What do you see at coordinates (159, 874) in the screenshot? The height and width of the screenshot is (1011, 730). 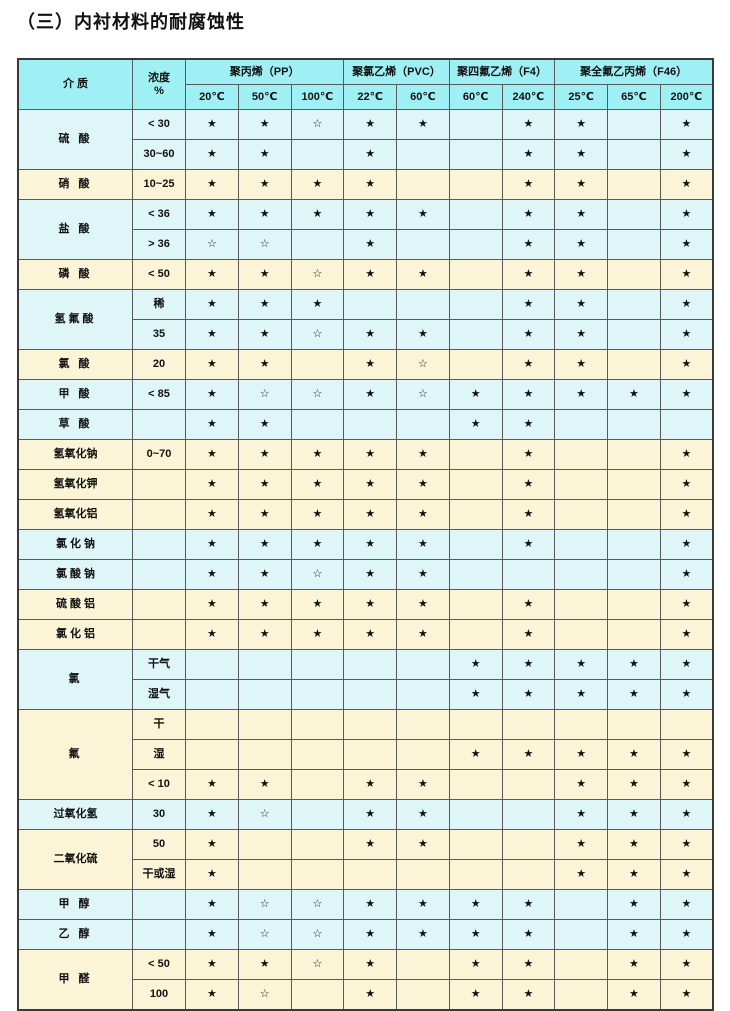 I see `concentration-cell: 干或湿` at bounding box center [159, 874].